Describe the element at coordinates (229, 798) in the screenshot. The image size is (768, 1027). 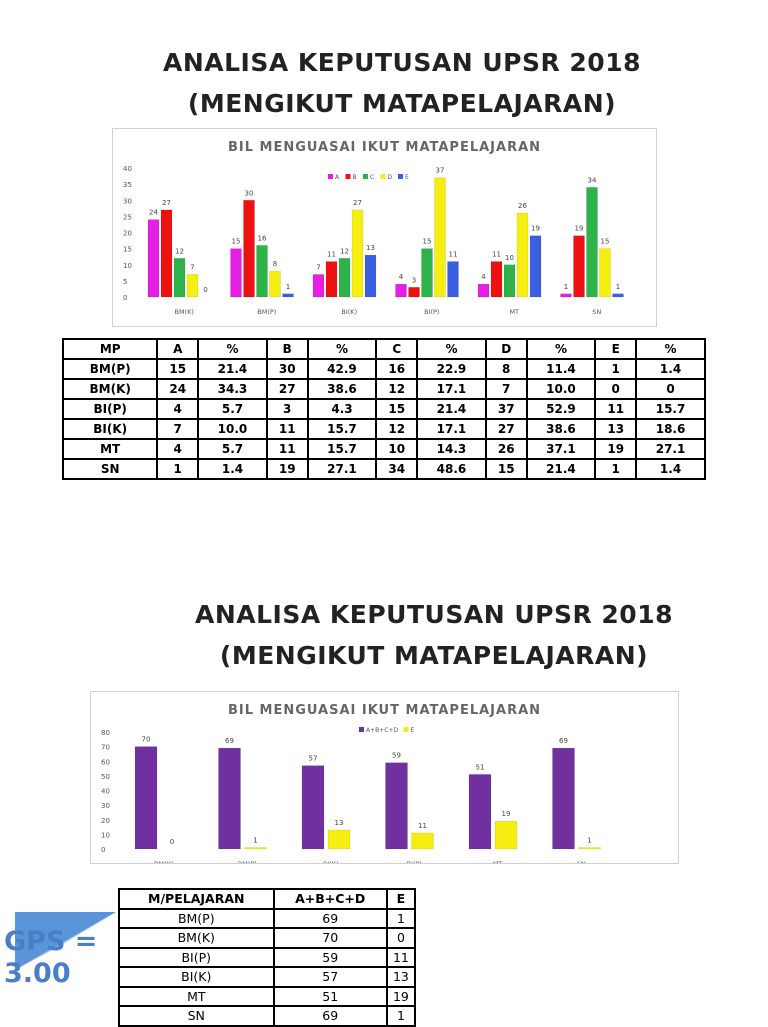
I see `bar-A+B+C+D-BM(P)` at that location.